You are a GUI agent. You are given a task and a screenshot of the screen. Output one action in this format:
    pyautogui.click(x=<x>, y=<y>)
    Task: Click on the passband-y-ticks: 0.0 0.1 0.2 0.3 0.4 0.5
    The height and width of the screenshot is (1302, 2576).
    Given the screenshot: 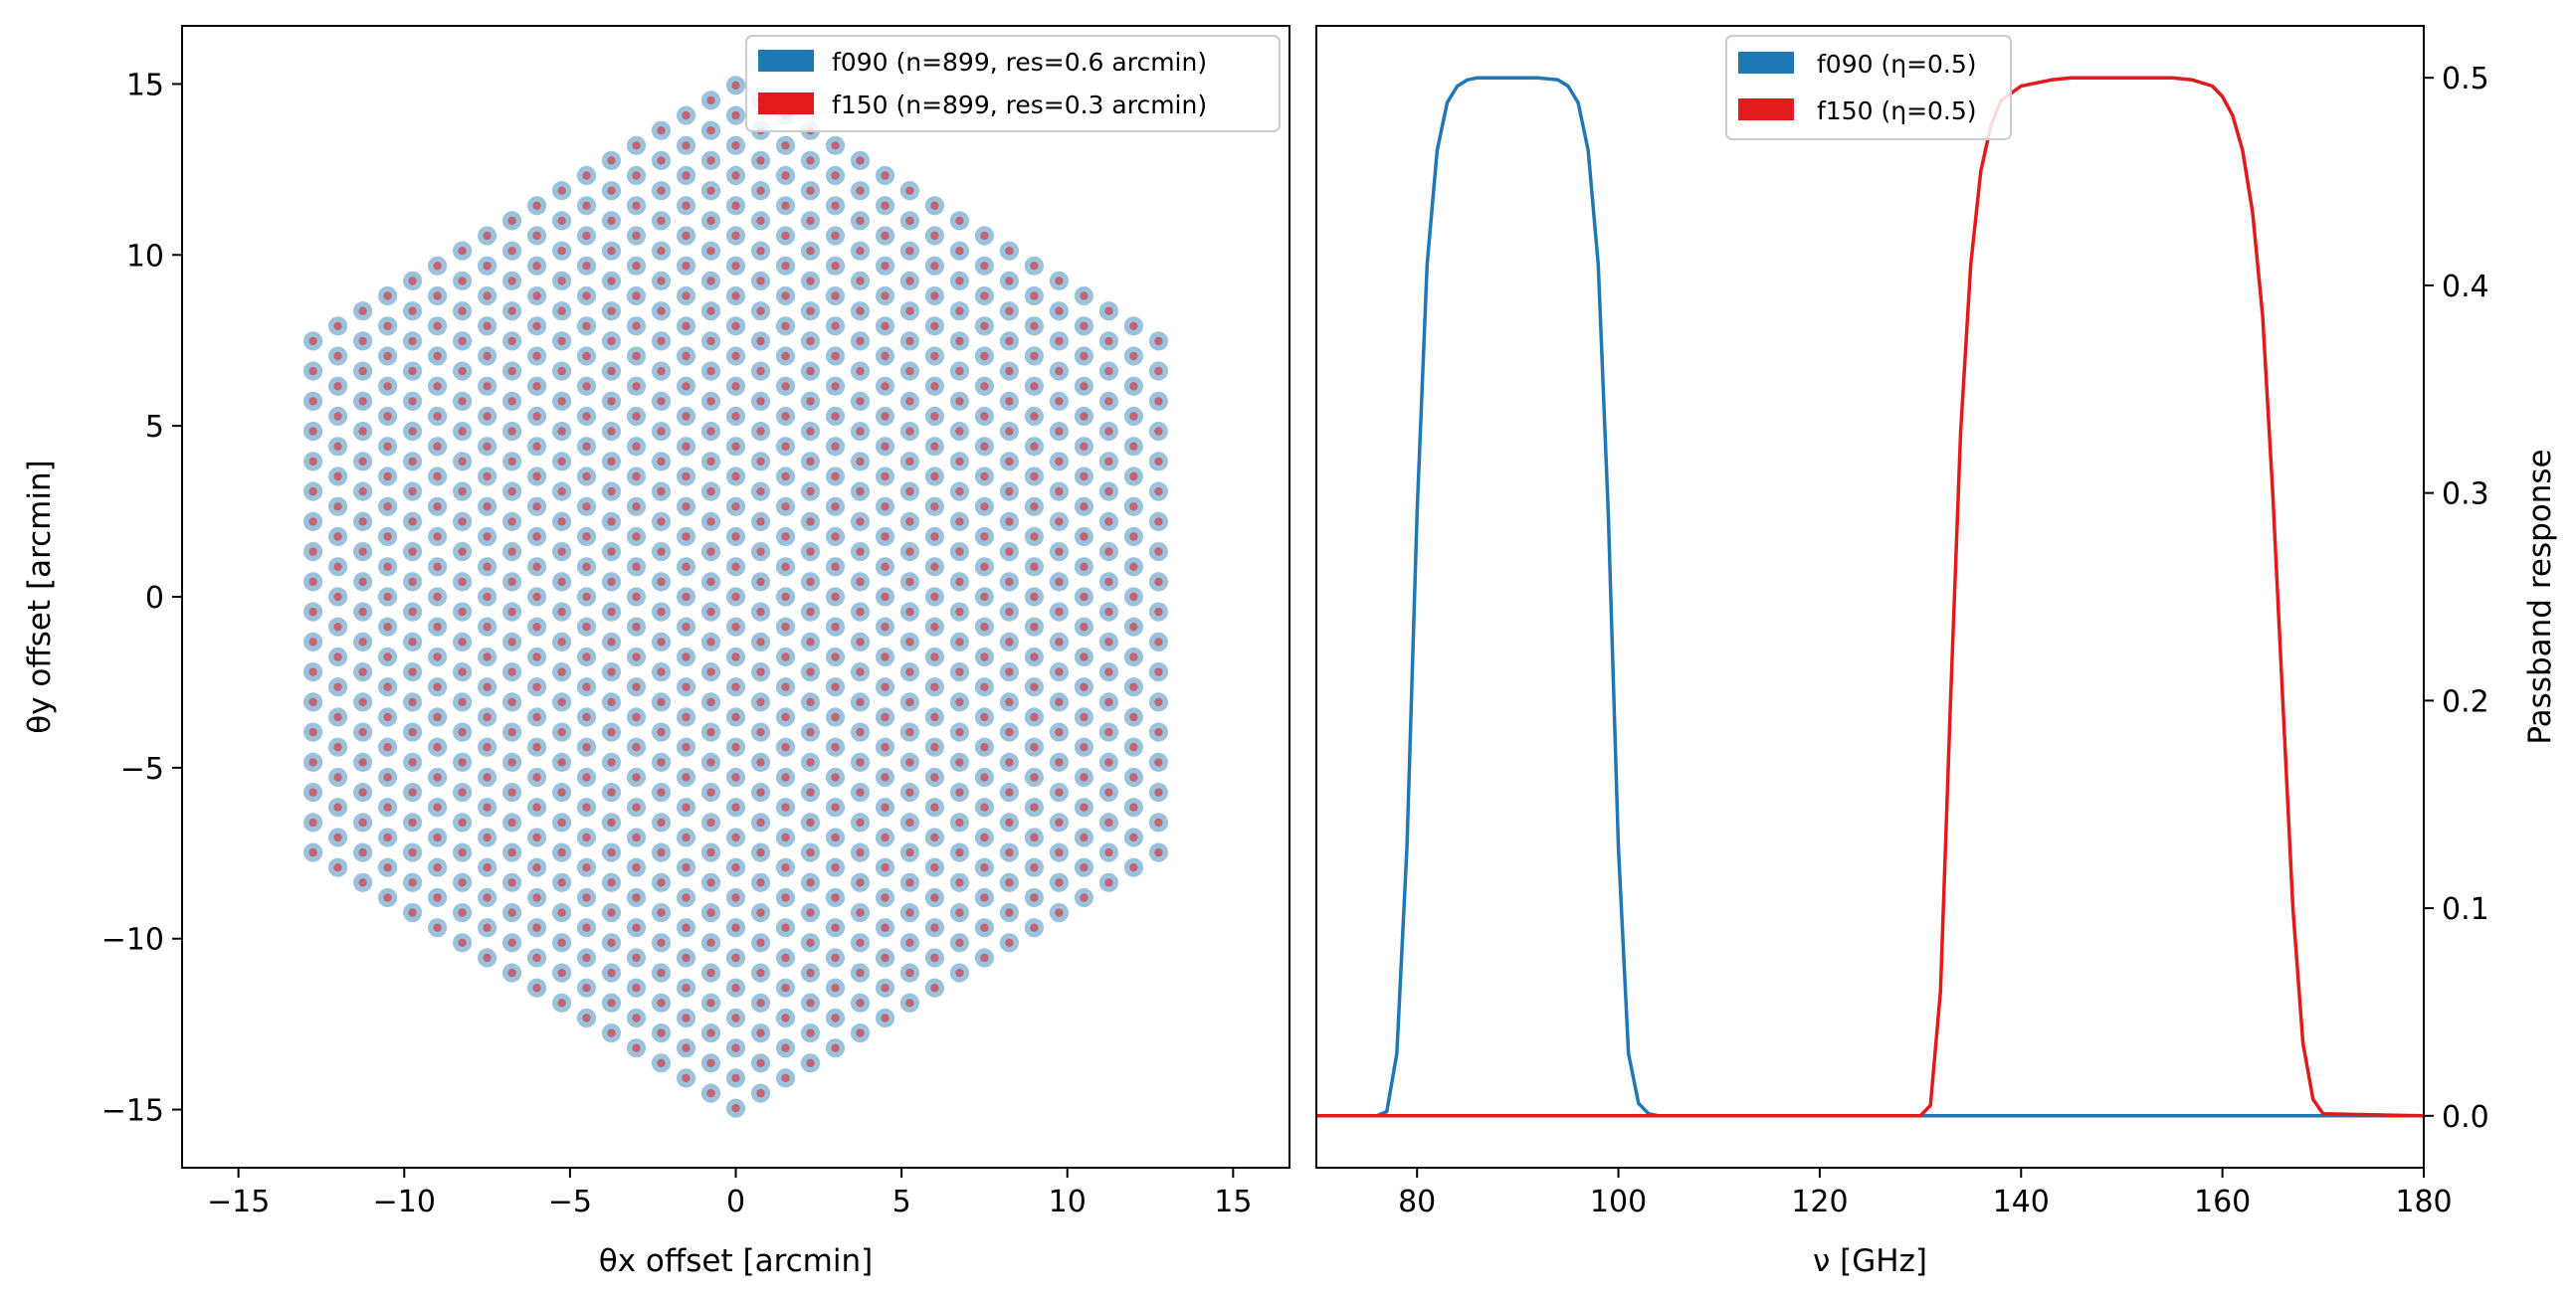 What is the action you would take?
    pyautogui.click(x=2456, y=598)
    